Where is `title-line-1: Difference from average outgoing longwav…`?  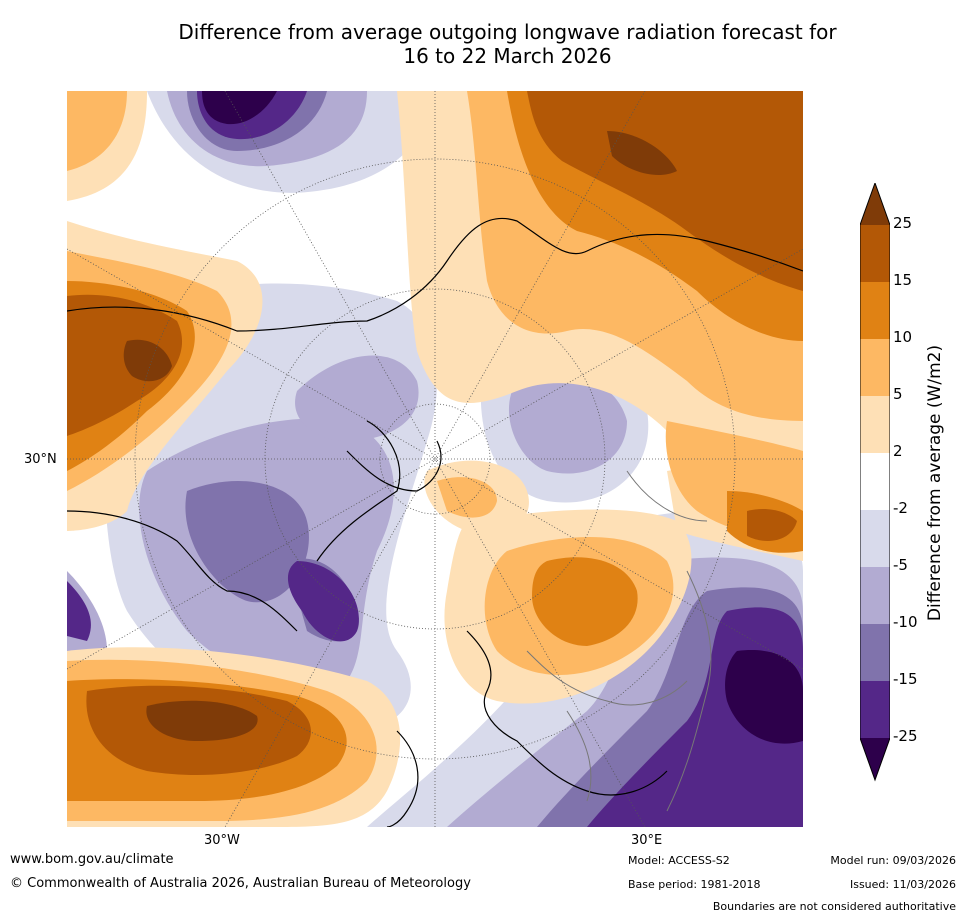 title-line-1: Difference from average outgoing longwav… is located at coordinates (507, 32).